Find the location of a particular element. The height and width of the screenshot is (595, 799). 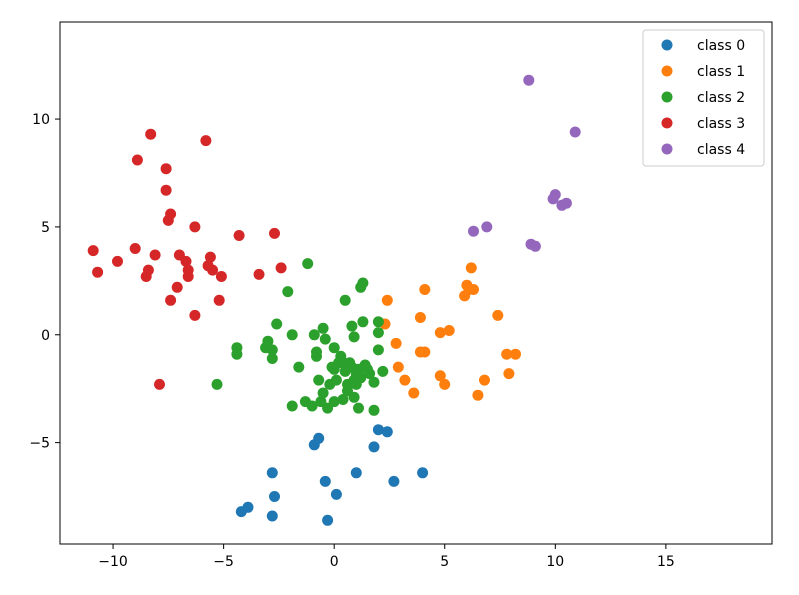

x-tick-label: 15 is located at coordinates (666, 562).